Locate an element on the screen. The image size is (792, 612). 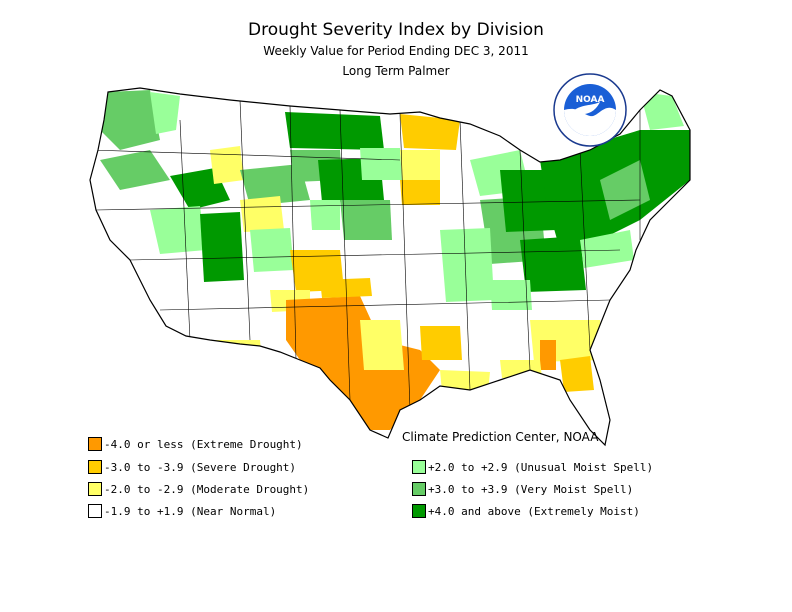
division-co-unusual is located at coordinates (272, 250).